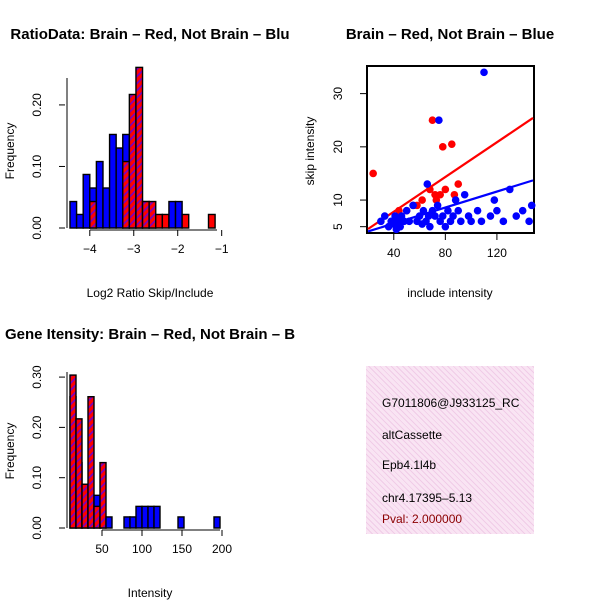 The image size is (600, 600). I want to click on scatter-x-tick-label: 120, so click(497, 253).